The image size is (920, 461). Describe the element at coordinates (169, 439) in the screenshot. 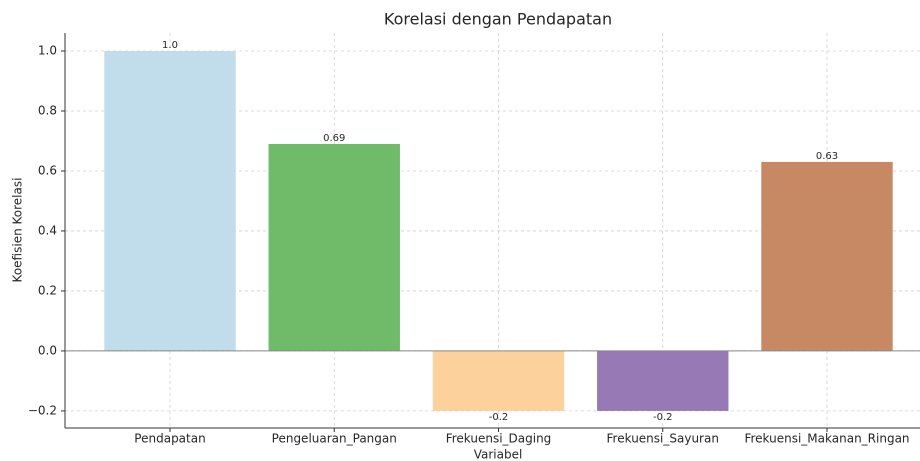

I see `x-tick-label: Pendapatan` at that location.